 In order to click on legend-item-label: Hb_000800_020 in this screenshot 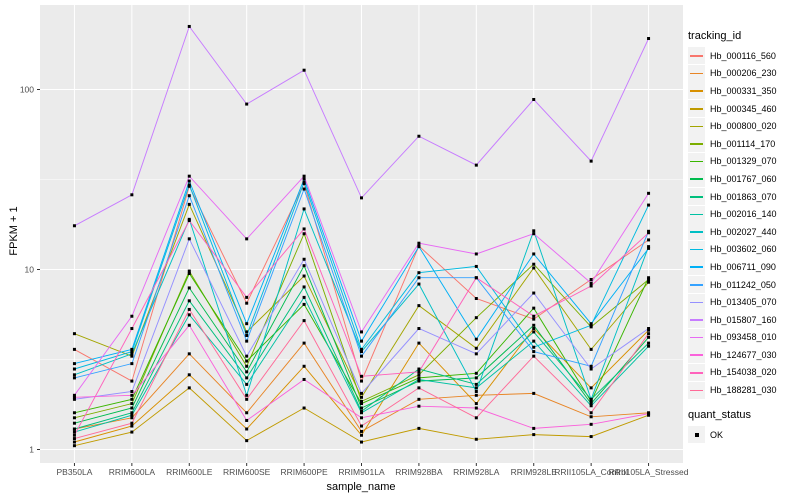, I will do `click(743, 126)`.